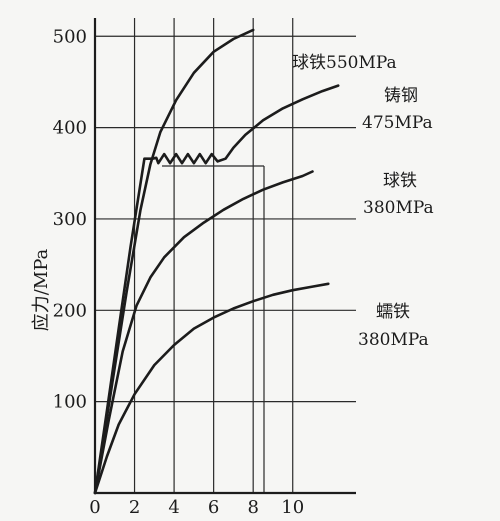 This screenshot has height=521, width=500. Describe the element at coordinates (70, 402) in the screenshot. I see `y-tick-label: 100` at that location.